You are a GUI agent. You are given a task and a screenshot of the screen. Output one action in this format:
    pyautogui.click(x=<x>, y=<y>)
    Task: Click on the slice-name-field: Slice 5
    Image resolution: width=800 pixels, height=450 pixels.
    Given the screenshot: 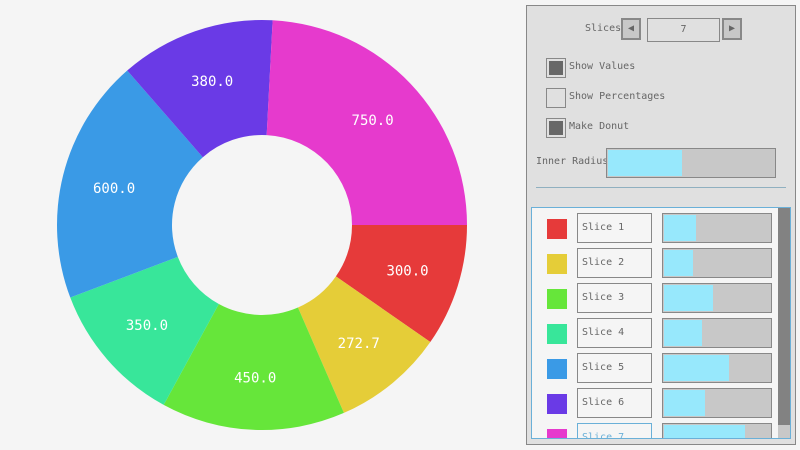 What is the action you would take?
    pyautogui.click(x=614, y=368)
    